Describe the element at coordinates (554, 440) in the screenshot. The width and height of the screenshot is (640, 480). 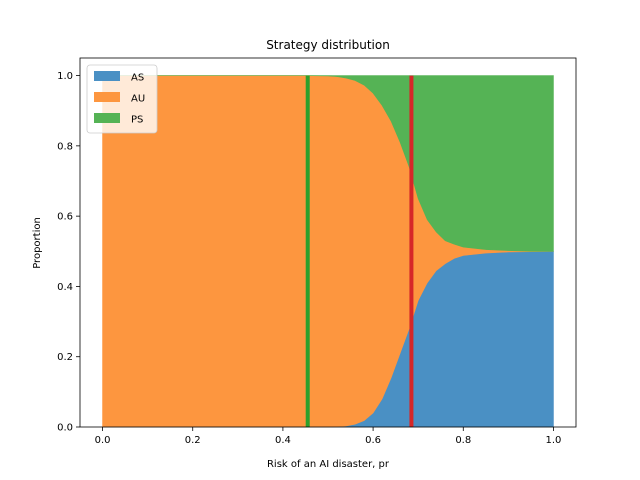
I see `x-tick-label: 1.0` at that location.